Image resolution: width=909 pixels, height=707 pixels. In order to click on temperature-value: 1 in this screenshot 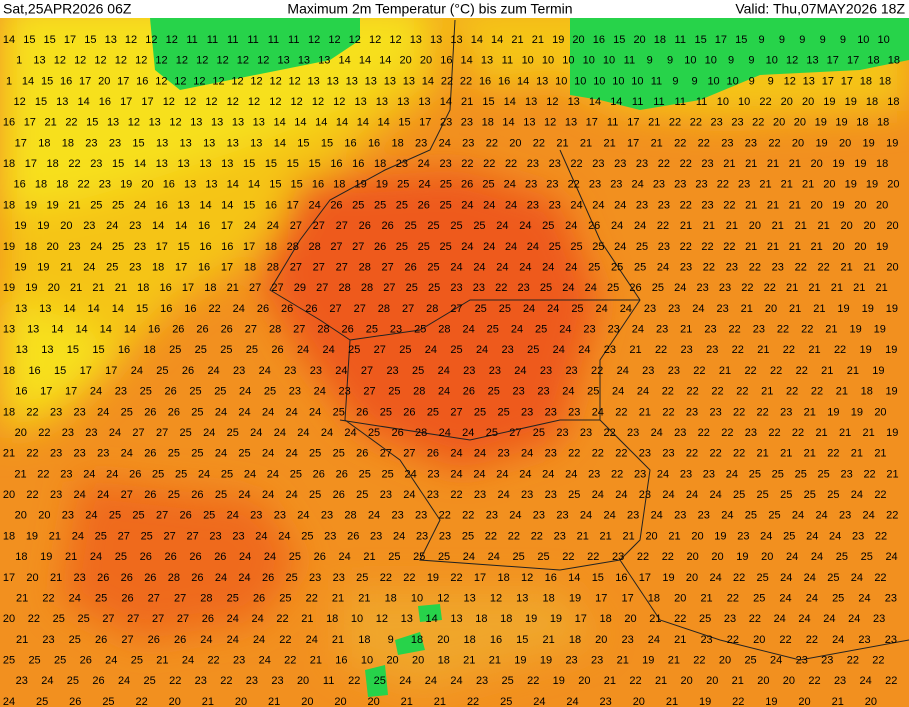, I will do `click(9, 81)`.